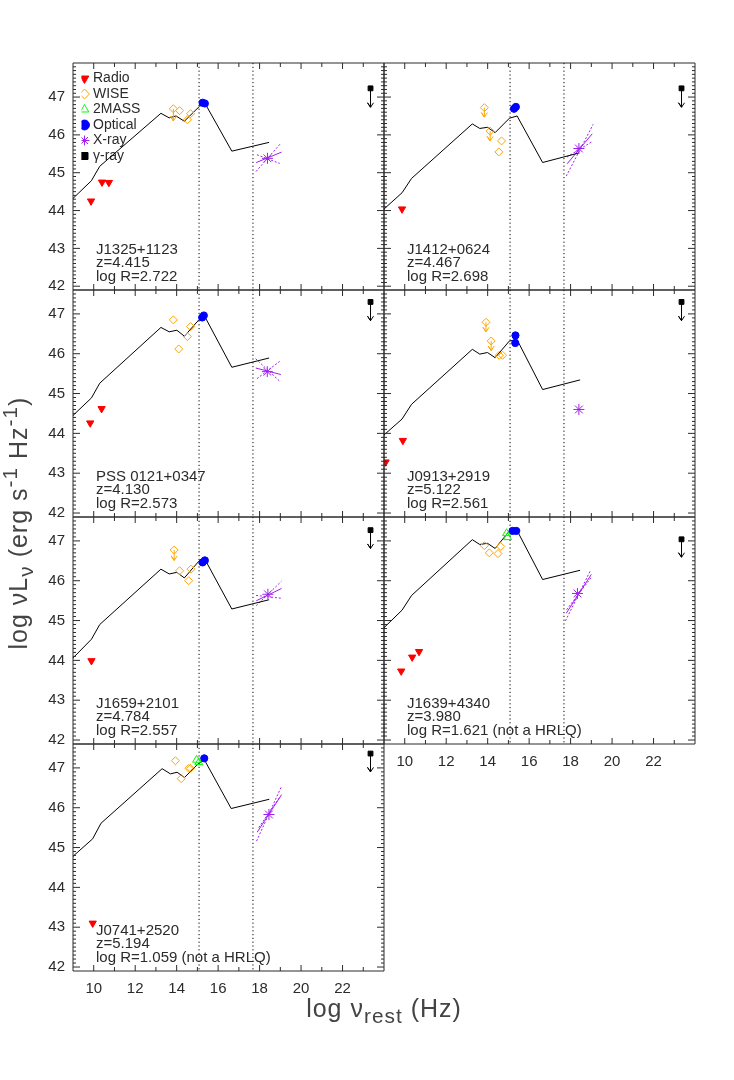 This screenshot has width=734, height=1080. Describe the element at coordinates (110, 139) in the screenshot. I see `legend-label: X-ray` at that location.